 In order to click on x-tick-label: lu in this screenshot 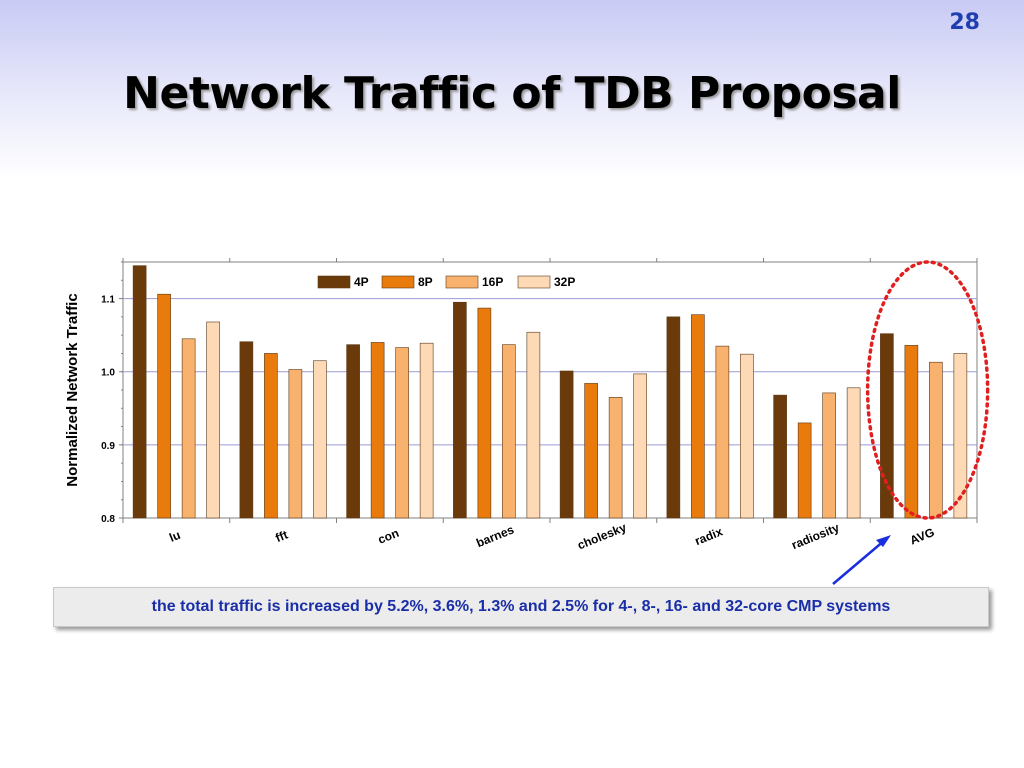, I will do `click(174, 536)`.